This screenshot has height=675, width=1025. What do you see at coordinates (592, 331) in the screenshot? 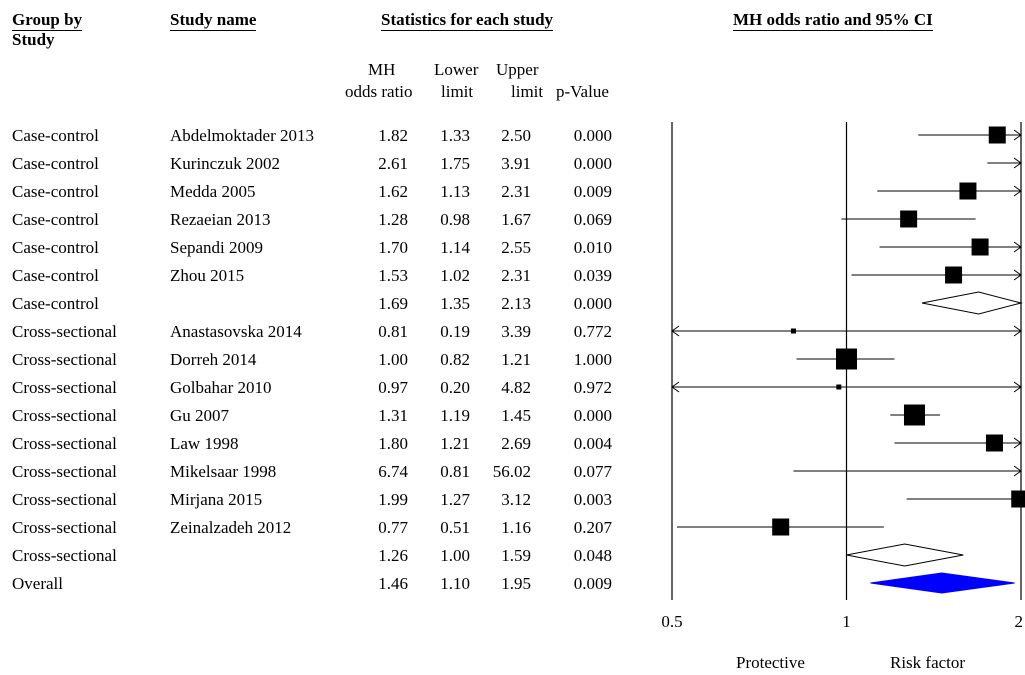
I see `row-p-value: 0.772` at bounding box center [592, 331].